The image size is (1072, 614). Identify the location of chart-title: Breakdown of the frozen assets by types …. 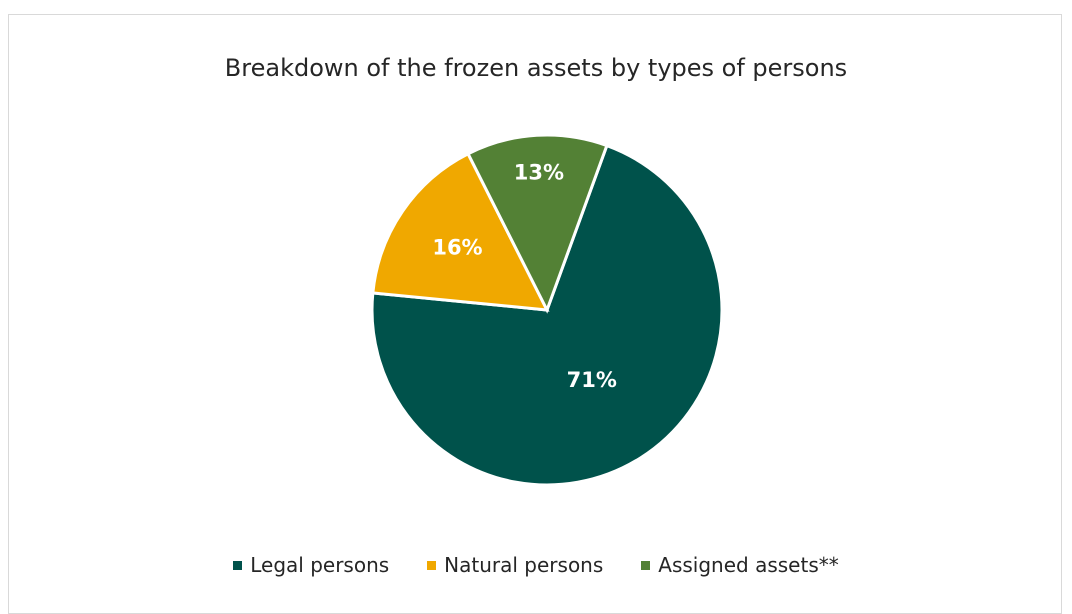
(536, 68).